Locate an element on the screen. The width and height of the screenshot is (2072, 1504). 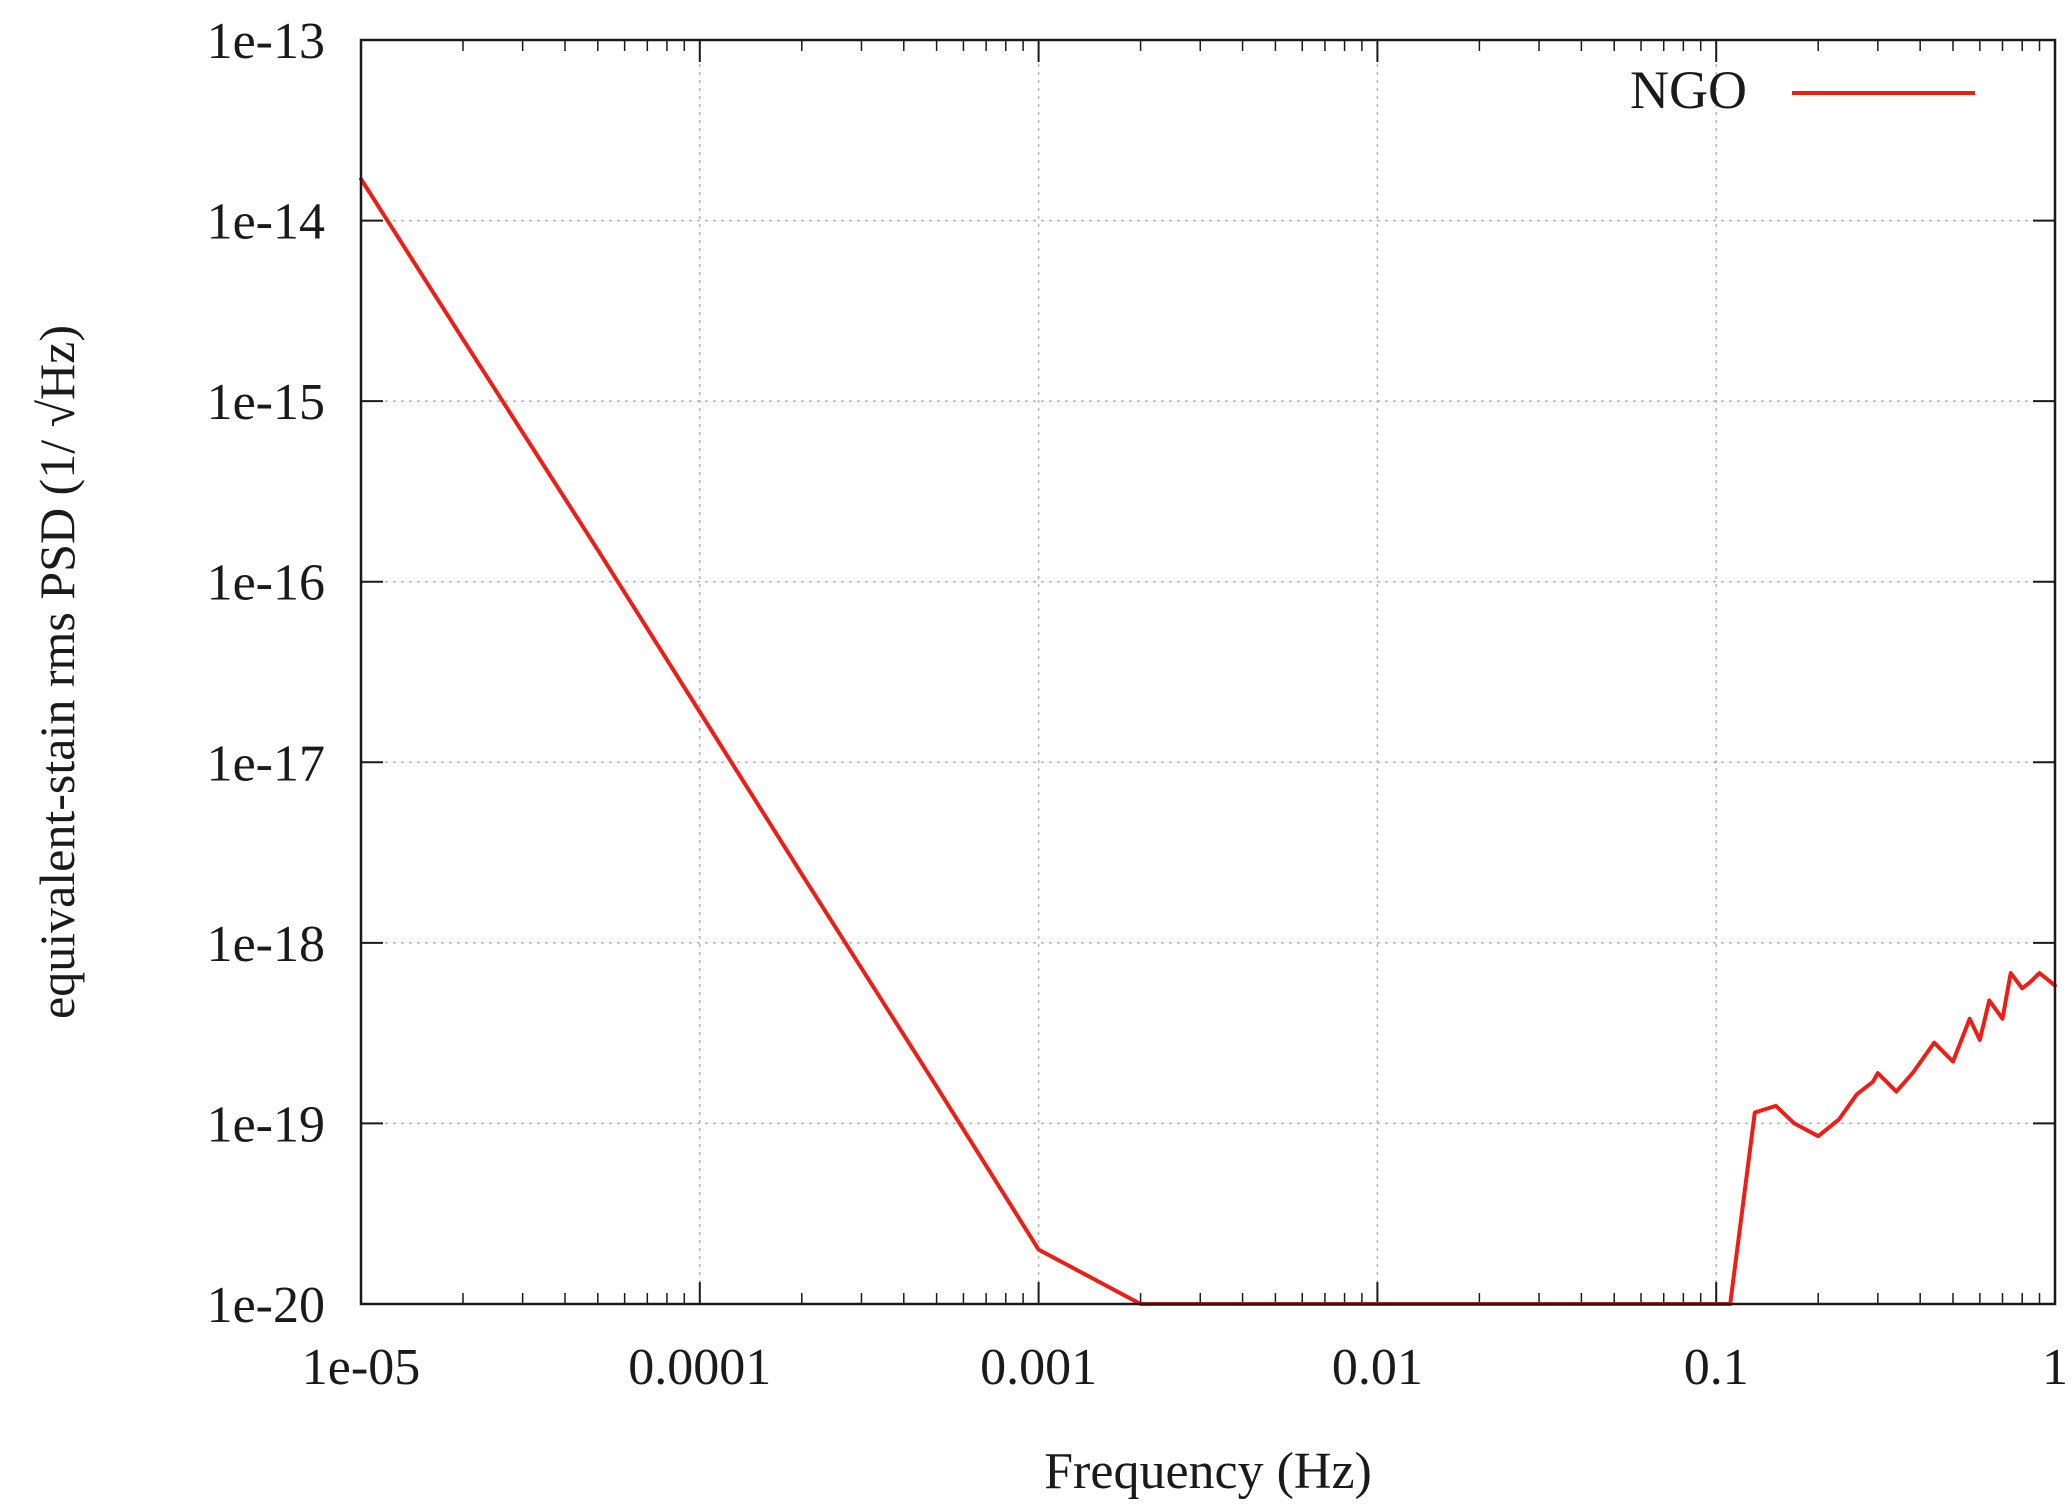
x-tick-label: 0.1 is located at coordinates (1716, 1367).